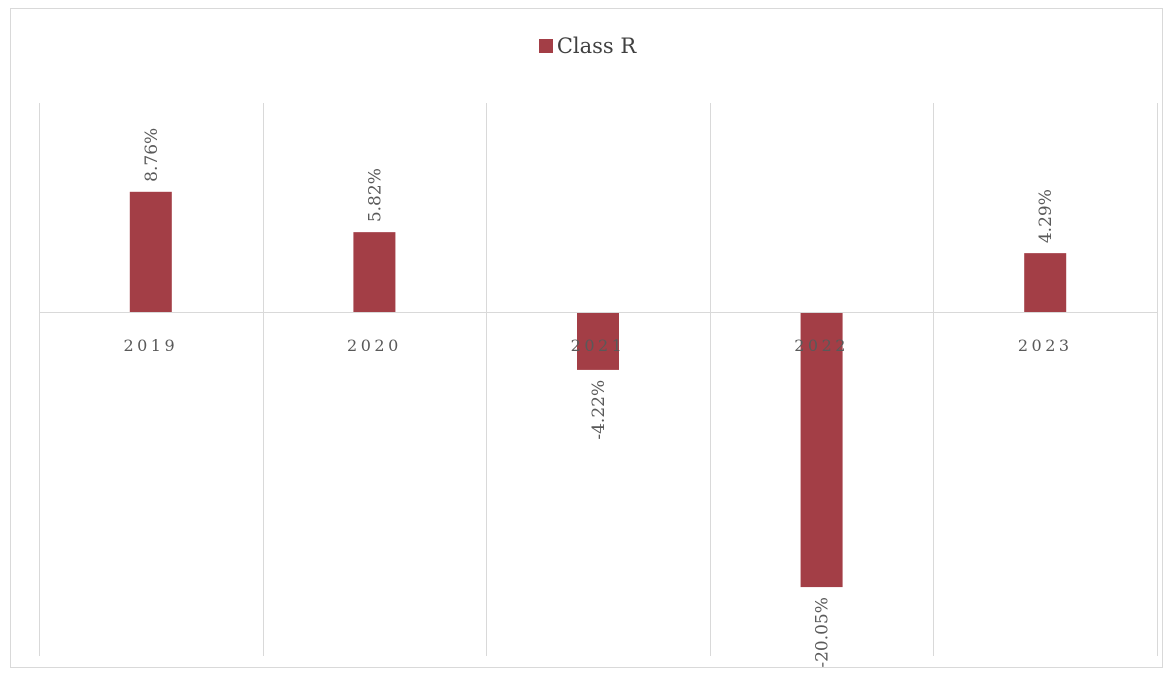 The height and width of the screenshot is (677, 1175). Describe the element at coordinates (596, 46) in the screenshot. I see `legend-label: Class R` at that location.